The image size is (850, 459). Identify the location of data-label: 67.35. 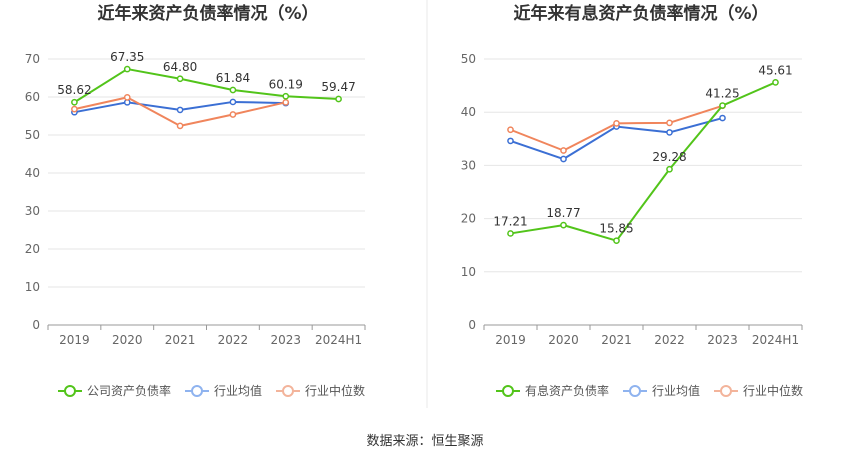
(127, 57).